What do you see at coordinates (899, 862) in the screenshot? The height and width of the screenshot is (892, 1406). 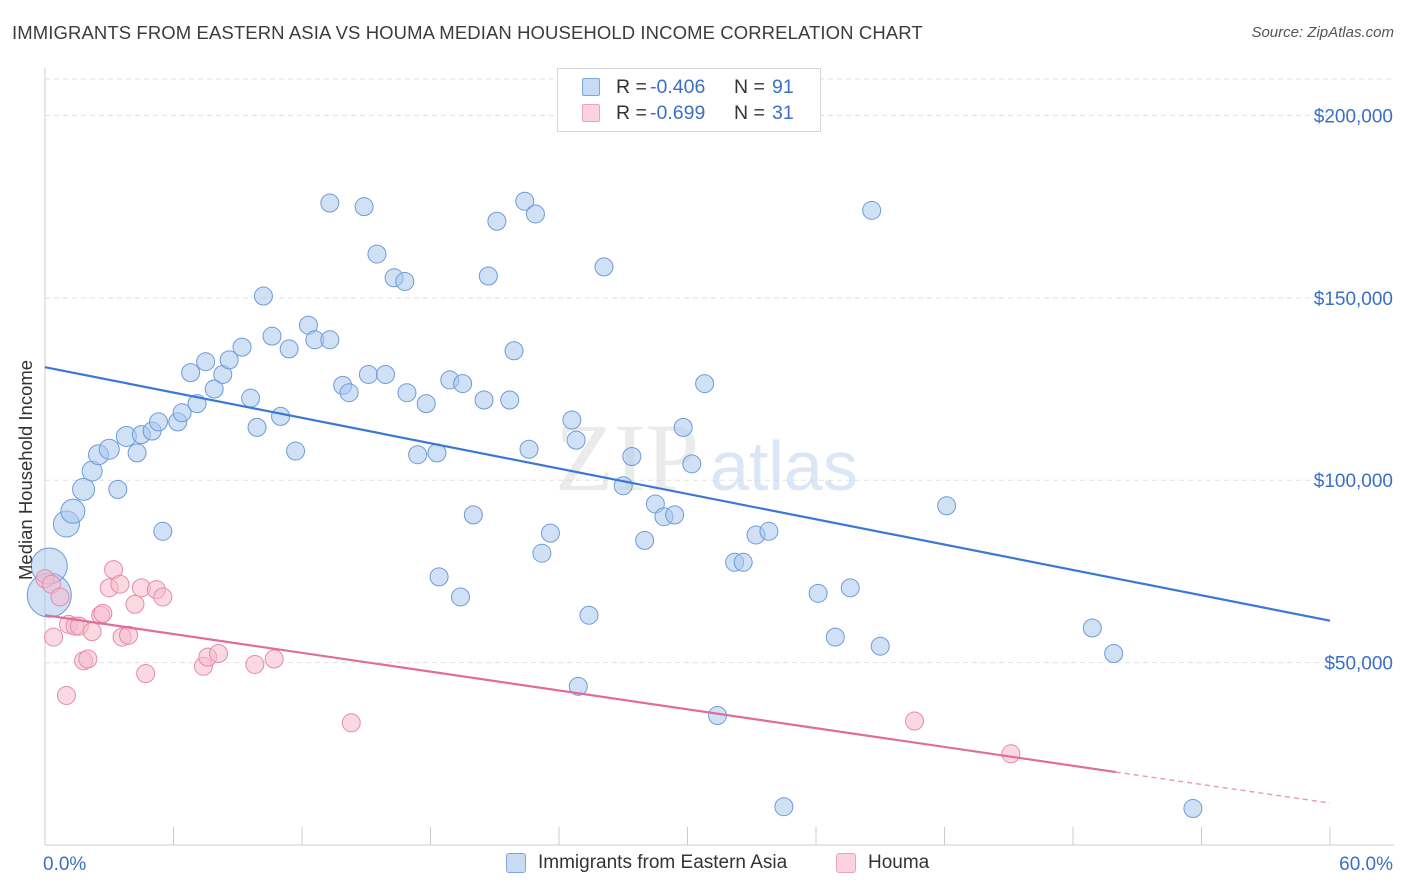 I see `legend-label: Houma` at bounding box center [899, 862].